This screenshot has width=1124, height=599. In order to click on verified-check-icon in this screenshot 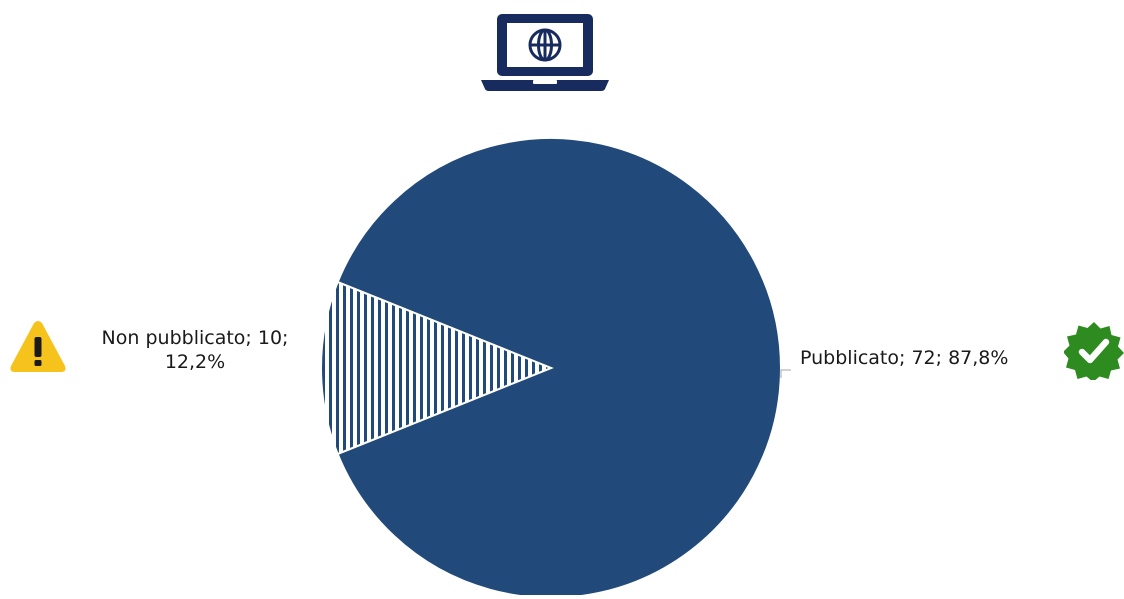, I will do `click(1094, 351)`.